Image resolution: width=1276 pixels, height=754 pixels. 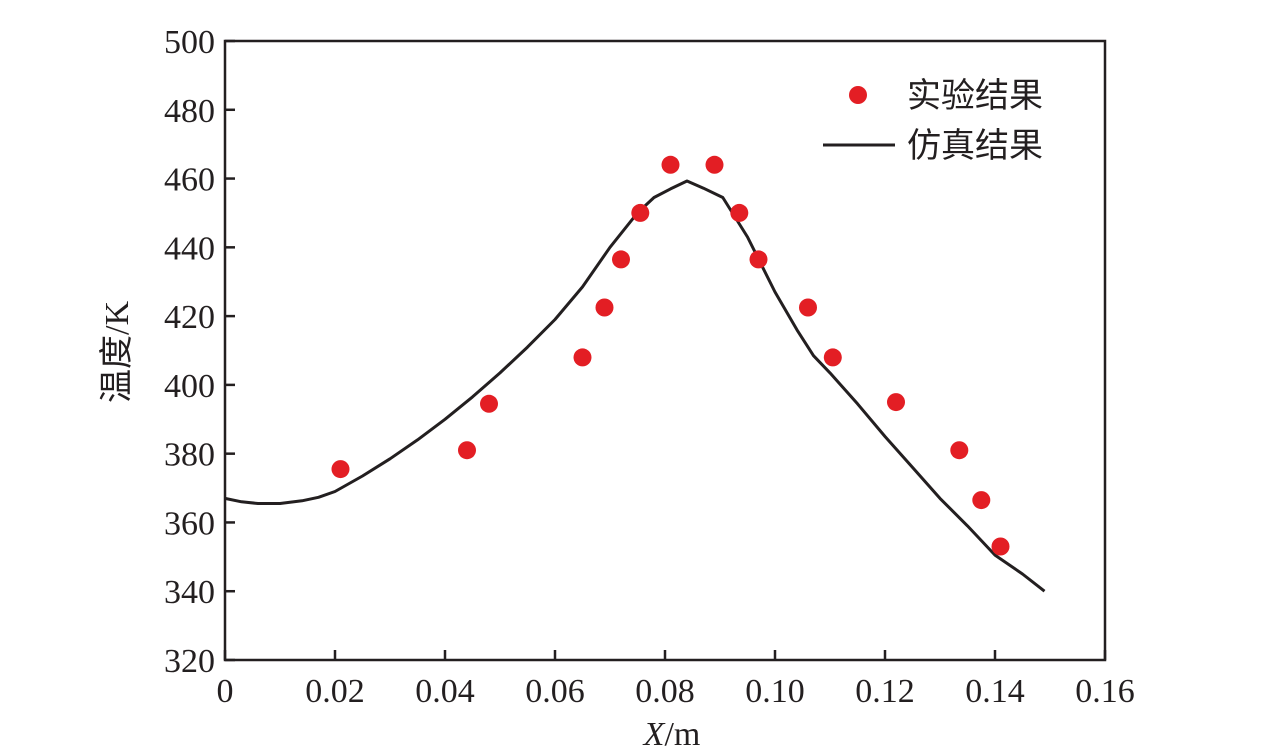 I want to click on x-axis-title: X/m, so click(x=671, y=734).